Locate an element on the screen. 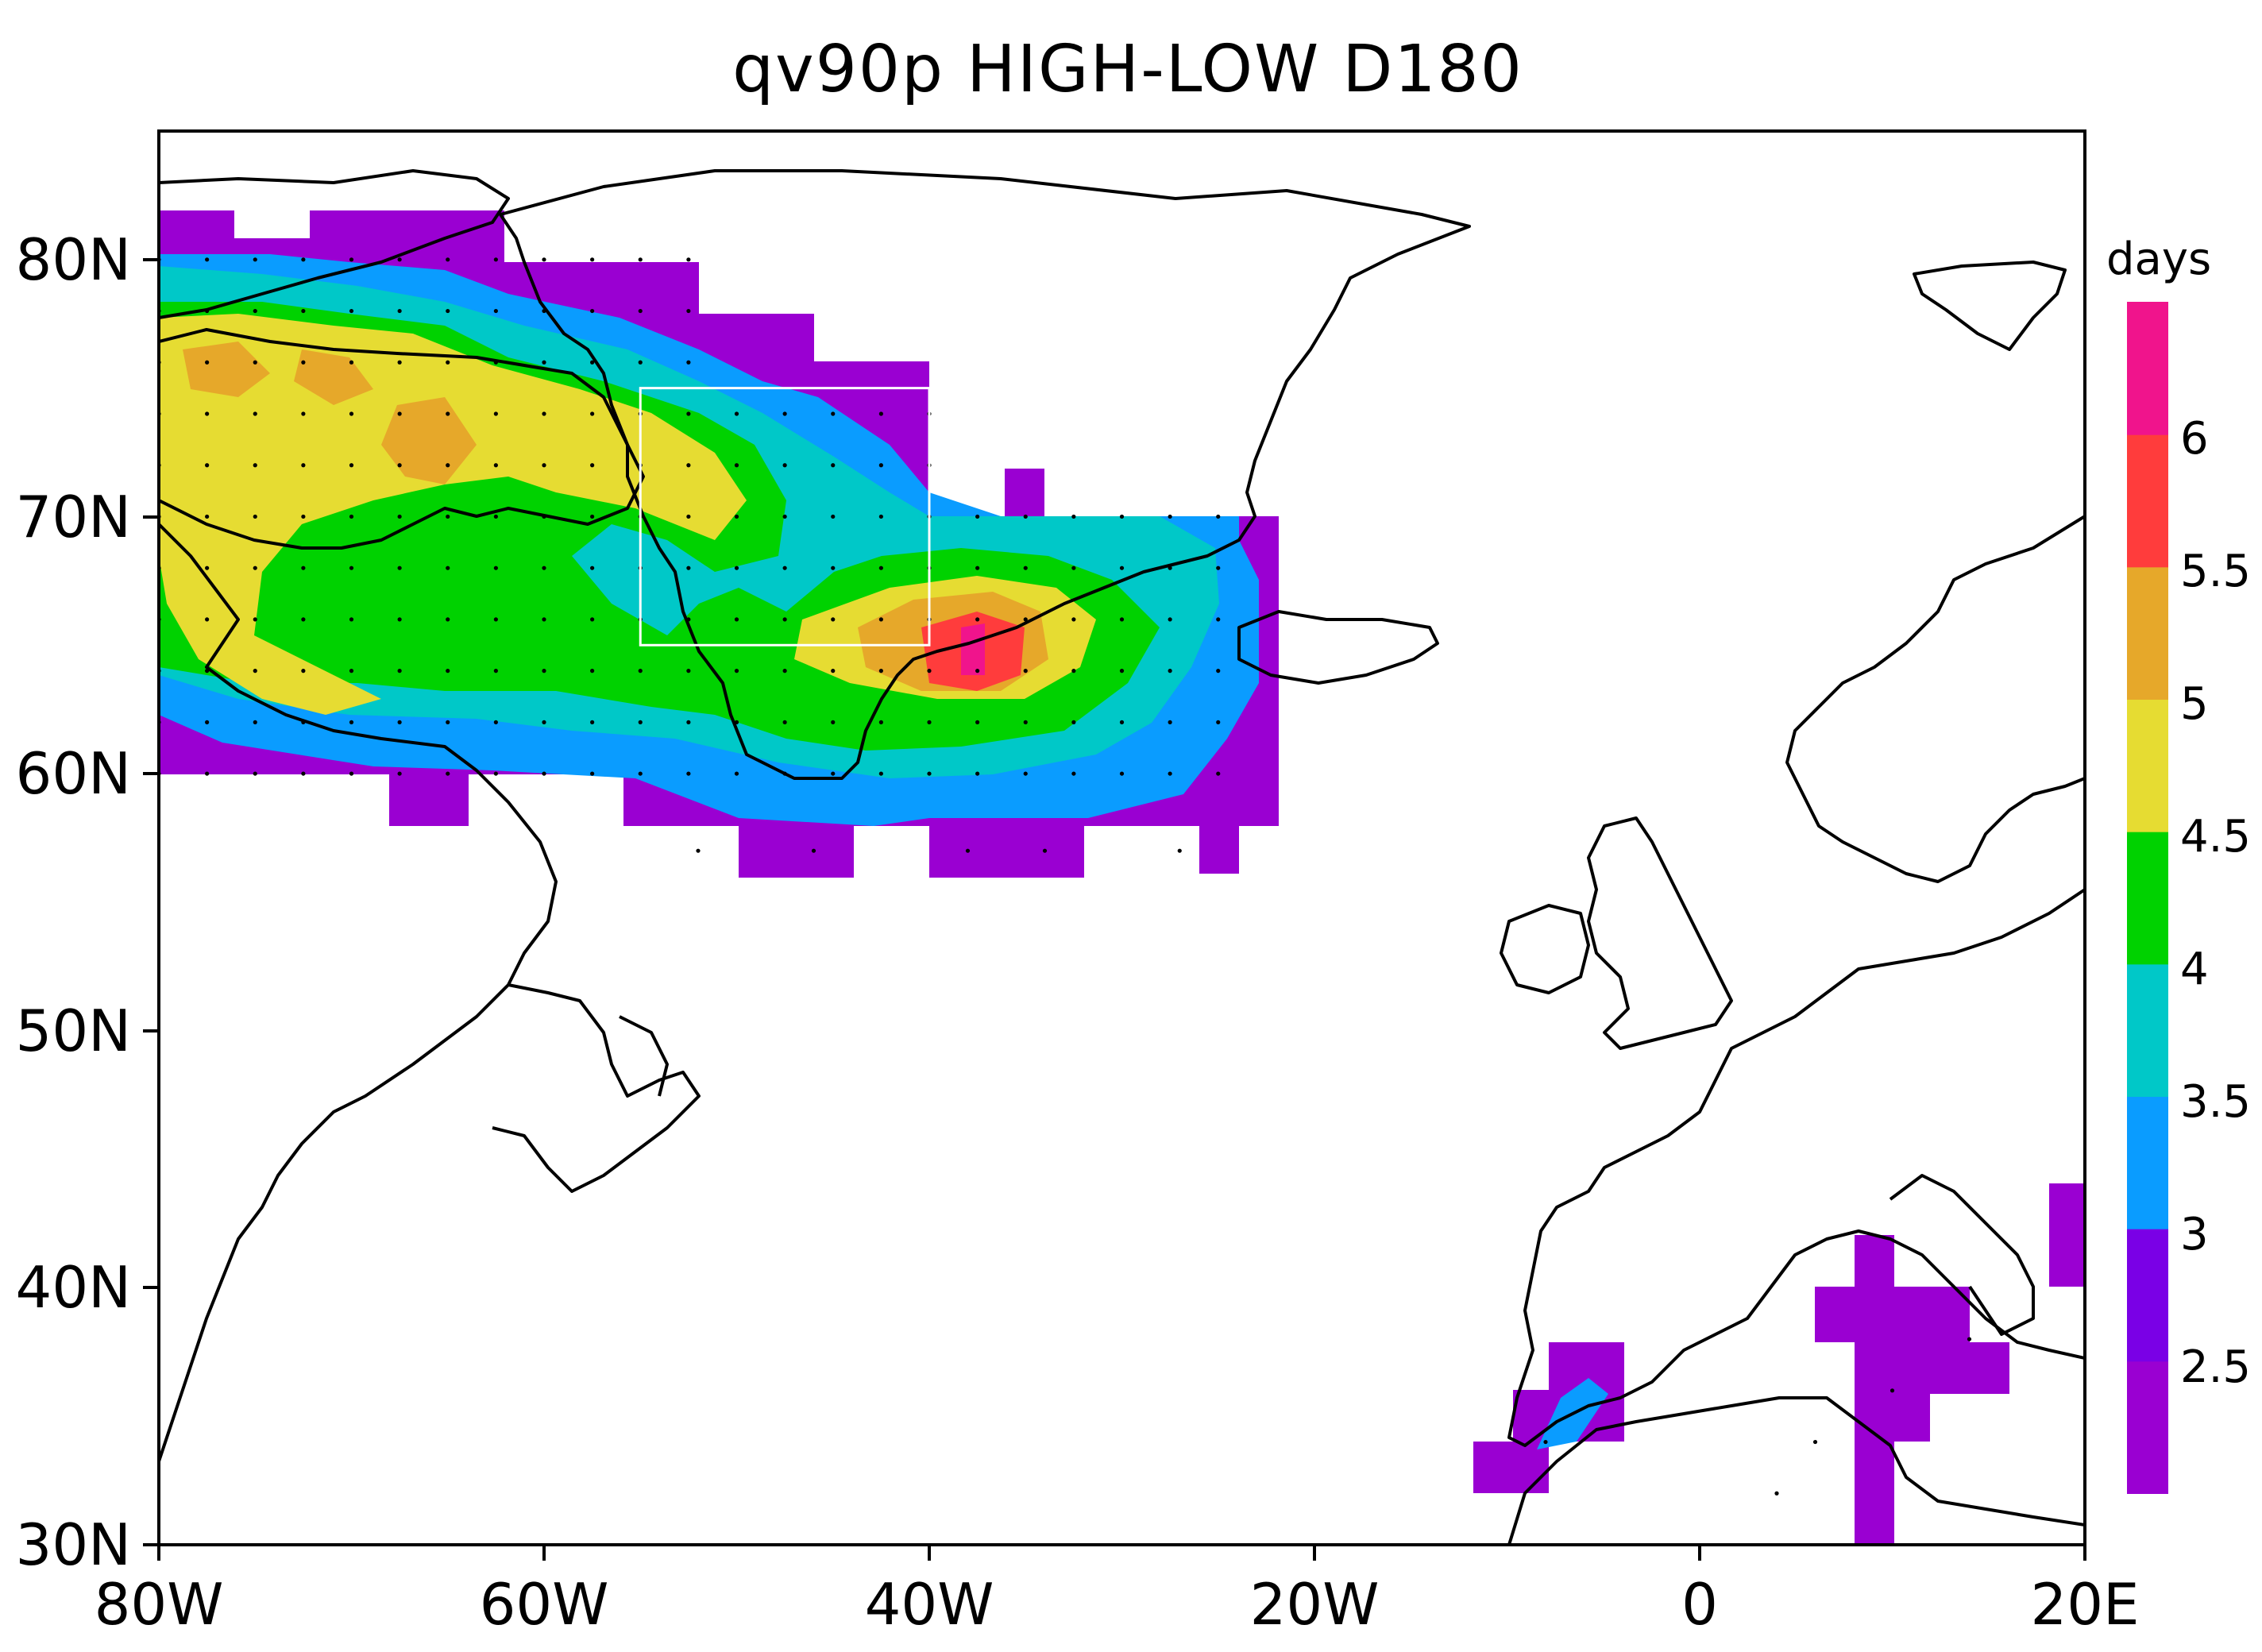  y-tick-label-5: 80N is located at coordinates (73, 259).